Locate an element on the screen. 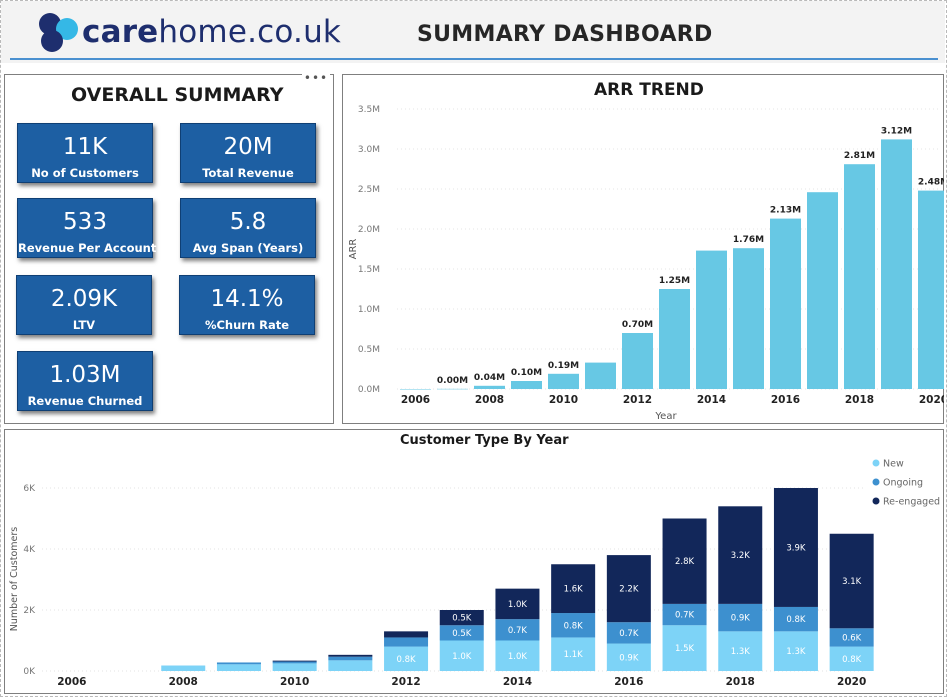  carehome-logo-icon is located at coordinates (58, 32).